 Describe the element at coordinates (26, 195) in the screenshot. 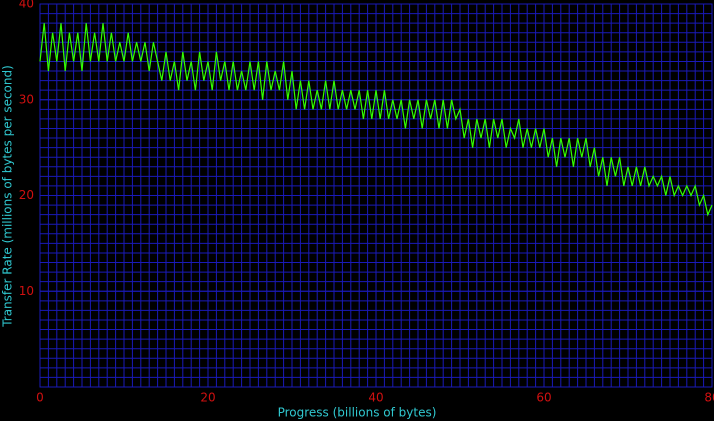

I see `y-tick-label: 20` at that location.